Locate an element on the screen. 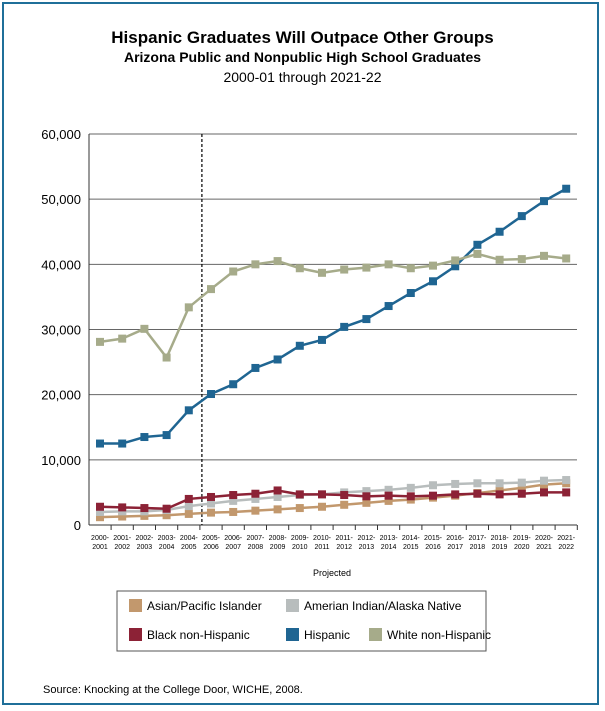  chart-subtitle-years: 2000-01 through 2021-22 is located at coordinates (302, 77).